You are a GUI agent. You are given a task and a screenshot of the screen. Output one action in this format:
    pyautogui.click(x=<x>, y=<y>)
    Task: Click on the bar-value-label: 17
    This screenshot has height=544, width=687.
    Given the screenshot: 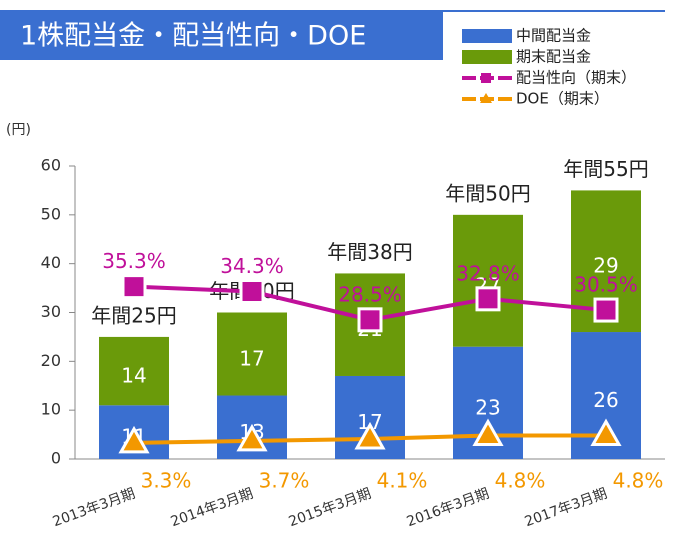 What is the action you would take?
    pyautogui.click(x=251, y=359)
    